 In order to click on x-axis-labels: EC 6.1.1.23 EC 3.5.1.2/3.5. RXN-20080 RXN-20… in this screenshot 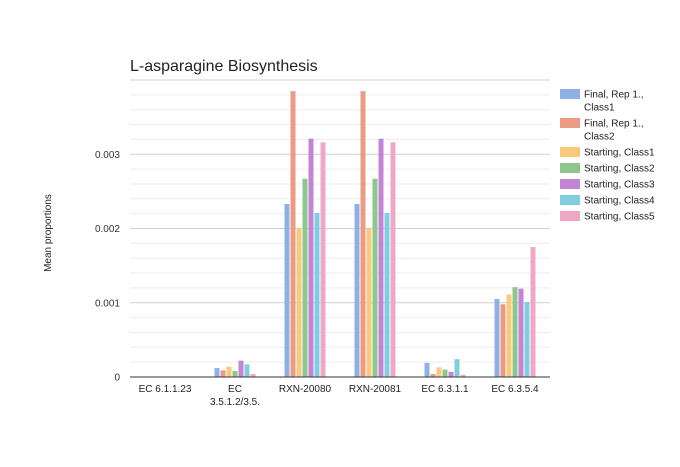, I will do `click(339, 396)`.